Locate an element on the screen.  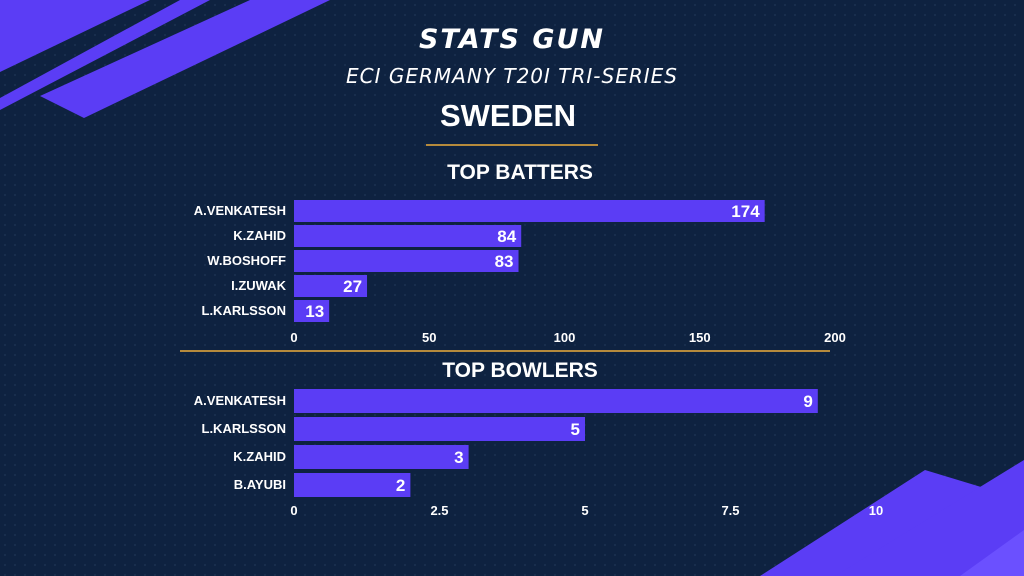
divider-top is located at coordinates (512, 145).